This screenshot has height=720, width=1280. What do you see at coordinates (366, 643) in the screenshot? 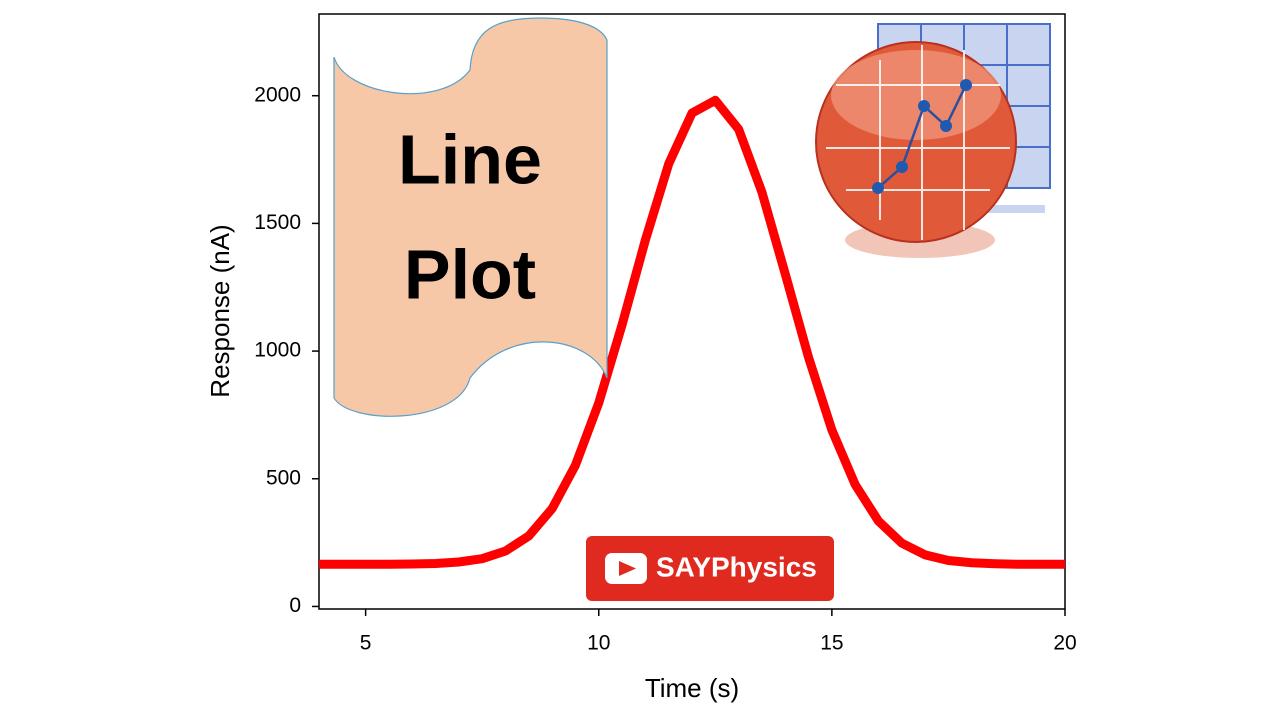
I see `x-tick-label: 5` at bounding box center [366, 643].